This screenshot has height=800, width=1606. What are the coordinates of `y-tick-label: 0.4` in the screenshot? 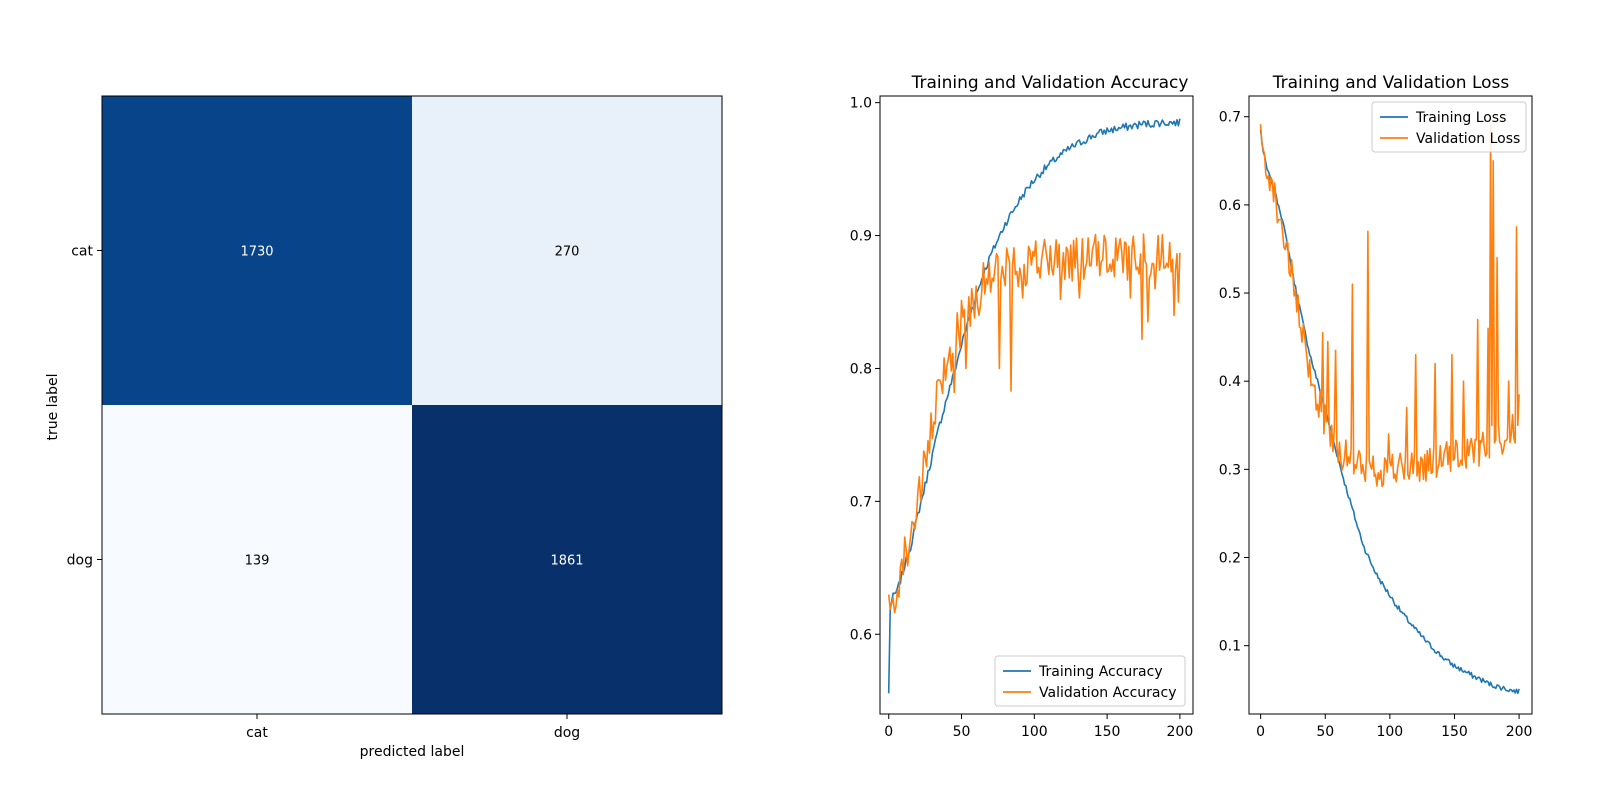 It's located at (1230, 382).